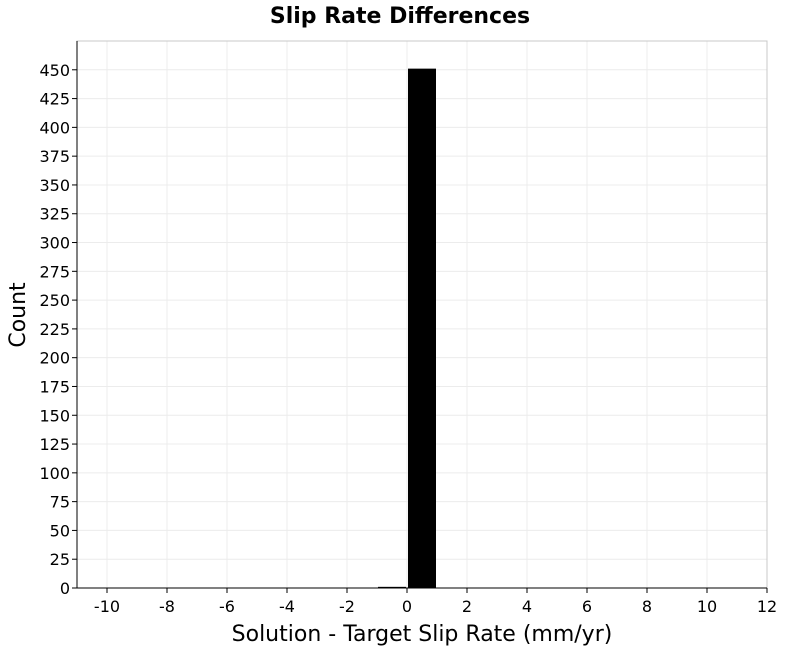 Image resolution: width=800 pixels, height=654 pixels. Describe the element at coordinates (647, 606) in the screenshot. I see `x-tick-label: 8` at that location.